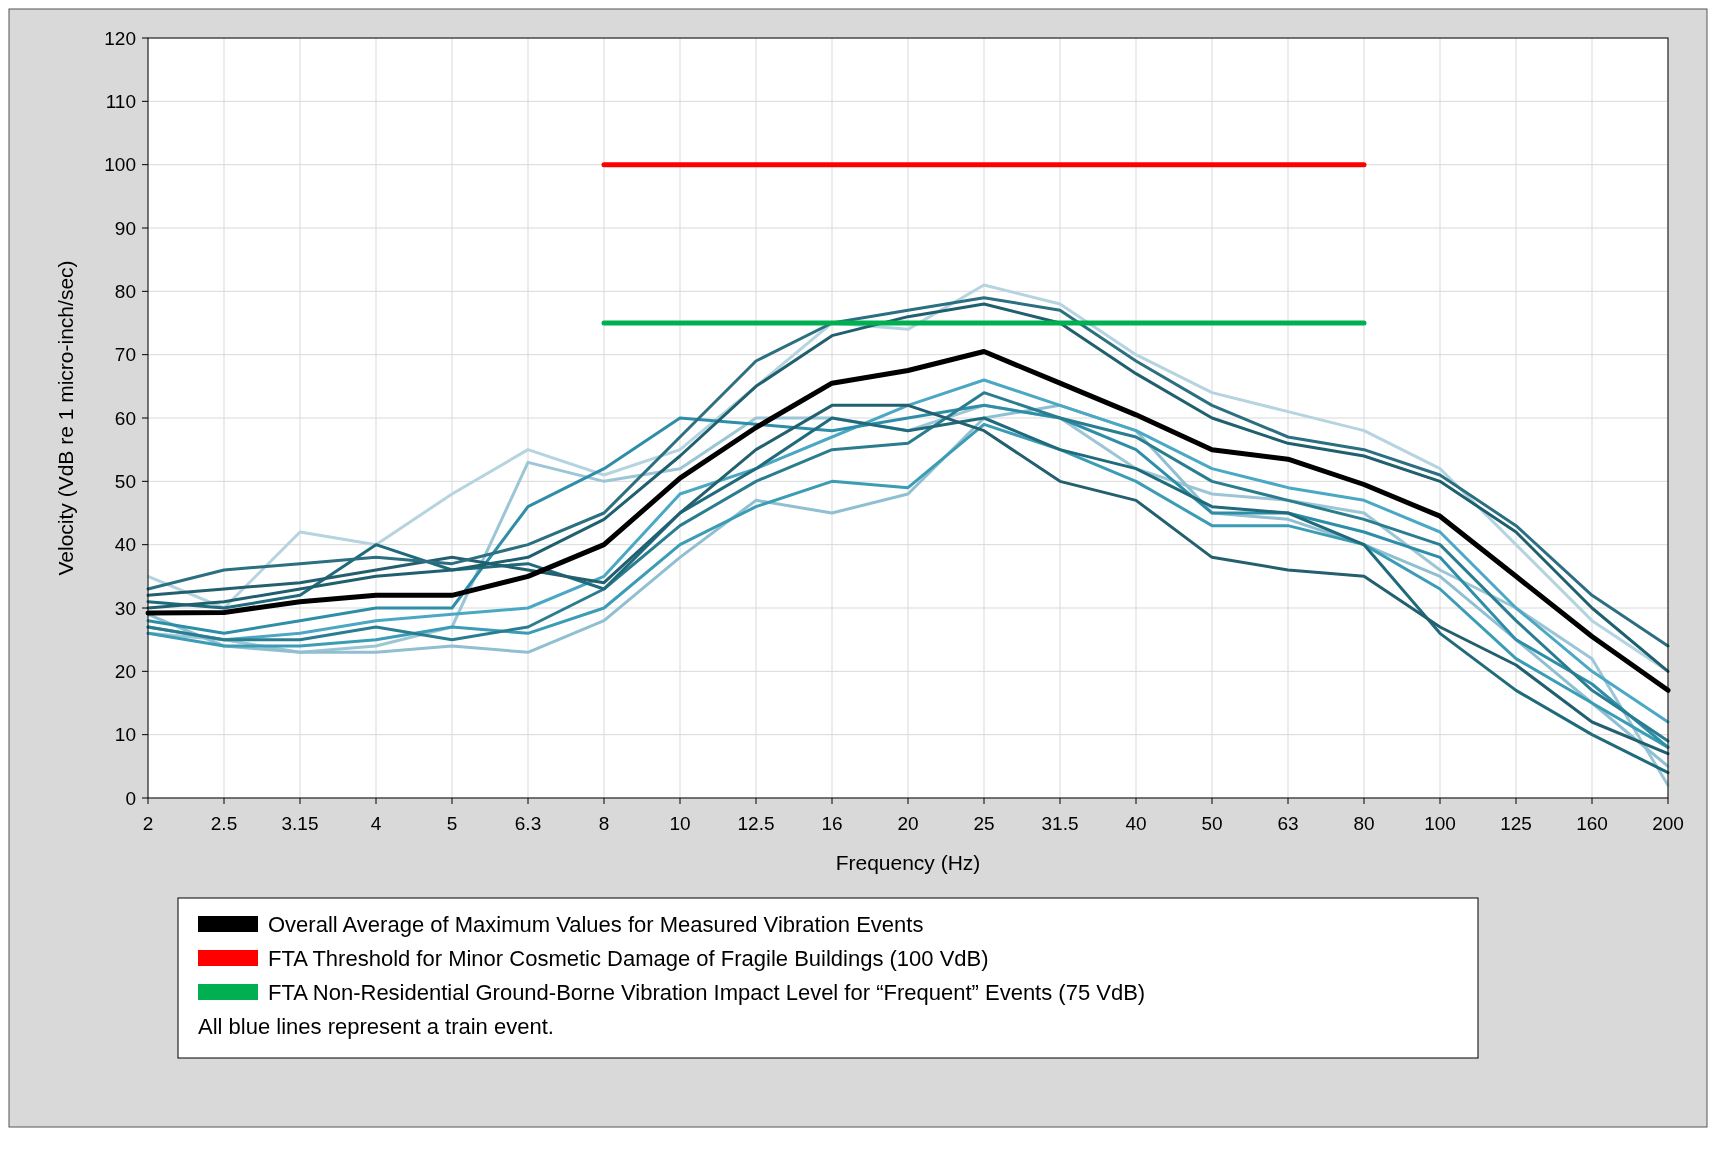 This screenshot has width=1732, height=1151. Describe the element at coordinates (125, 481) in the screenshot. I see `y-tick-label: 50` at that location.